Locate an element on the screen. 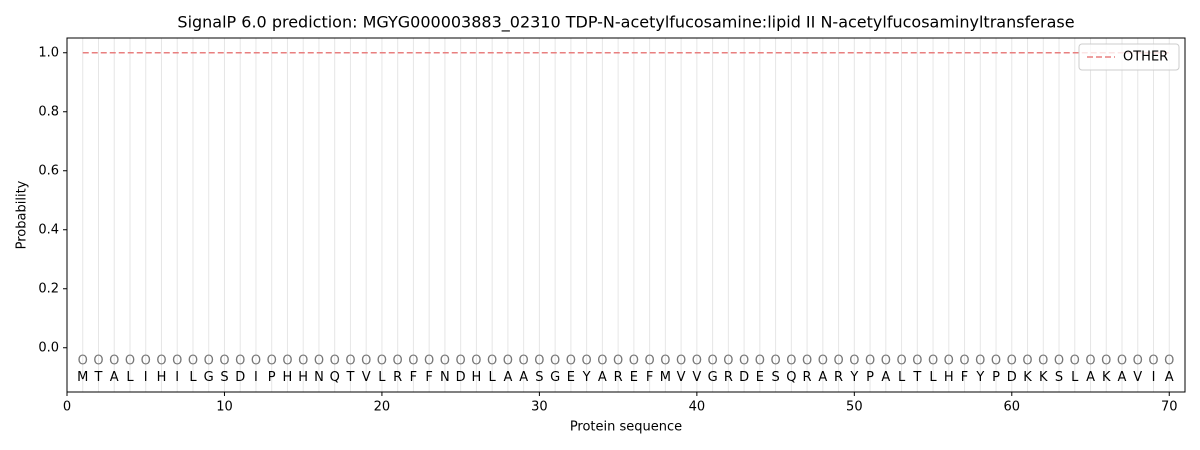 The height and width of the screenshot is (450, 1200). residue-label: K is located at coordinates (1027, 377).